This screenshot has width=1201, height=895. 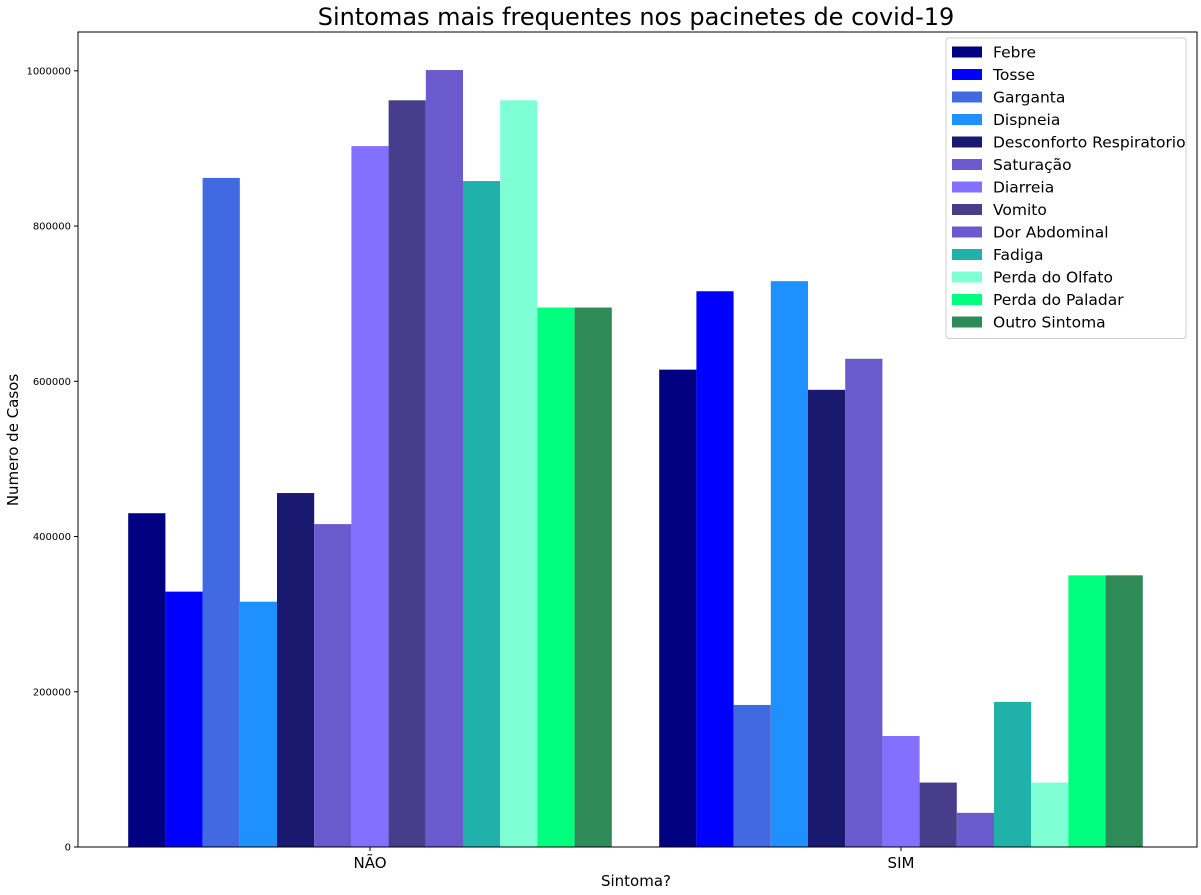 What do you see at coordinates (52, 537) in the screenshot?
I see `y-tick-label: 400000` at bounding box center [52, 537].